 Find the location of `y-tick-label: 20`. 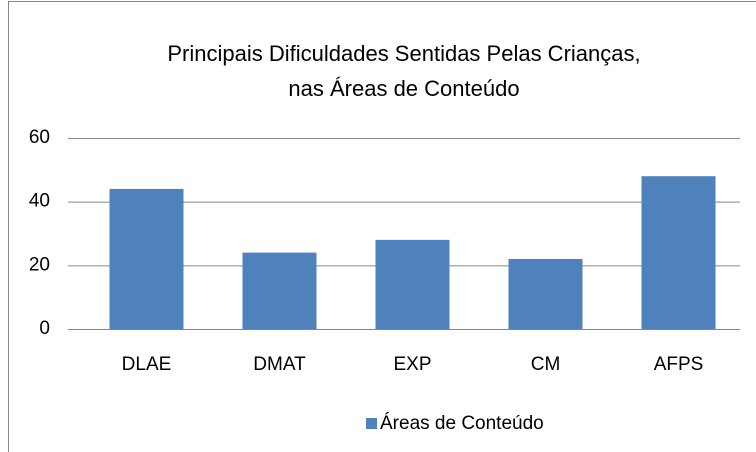

y-tick-label: 20 is located at coordinates (39, 264).